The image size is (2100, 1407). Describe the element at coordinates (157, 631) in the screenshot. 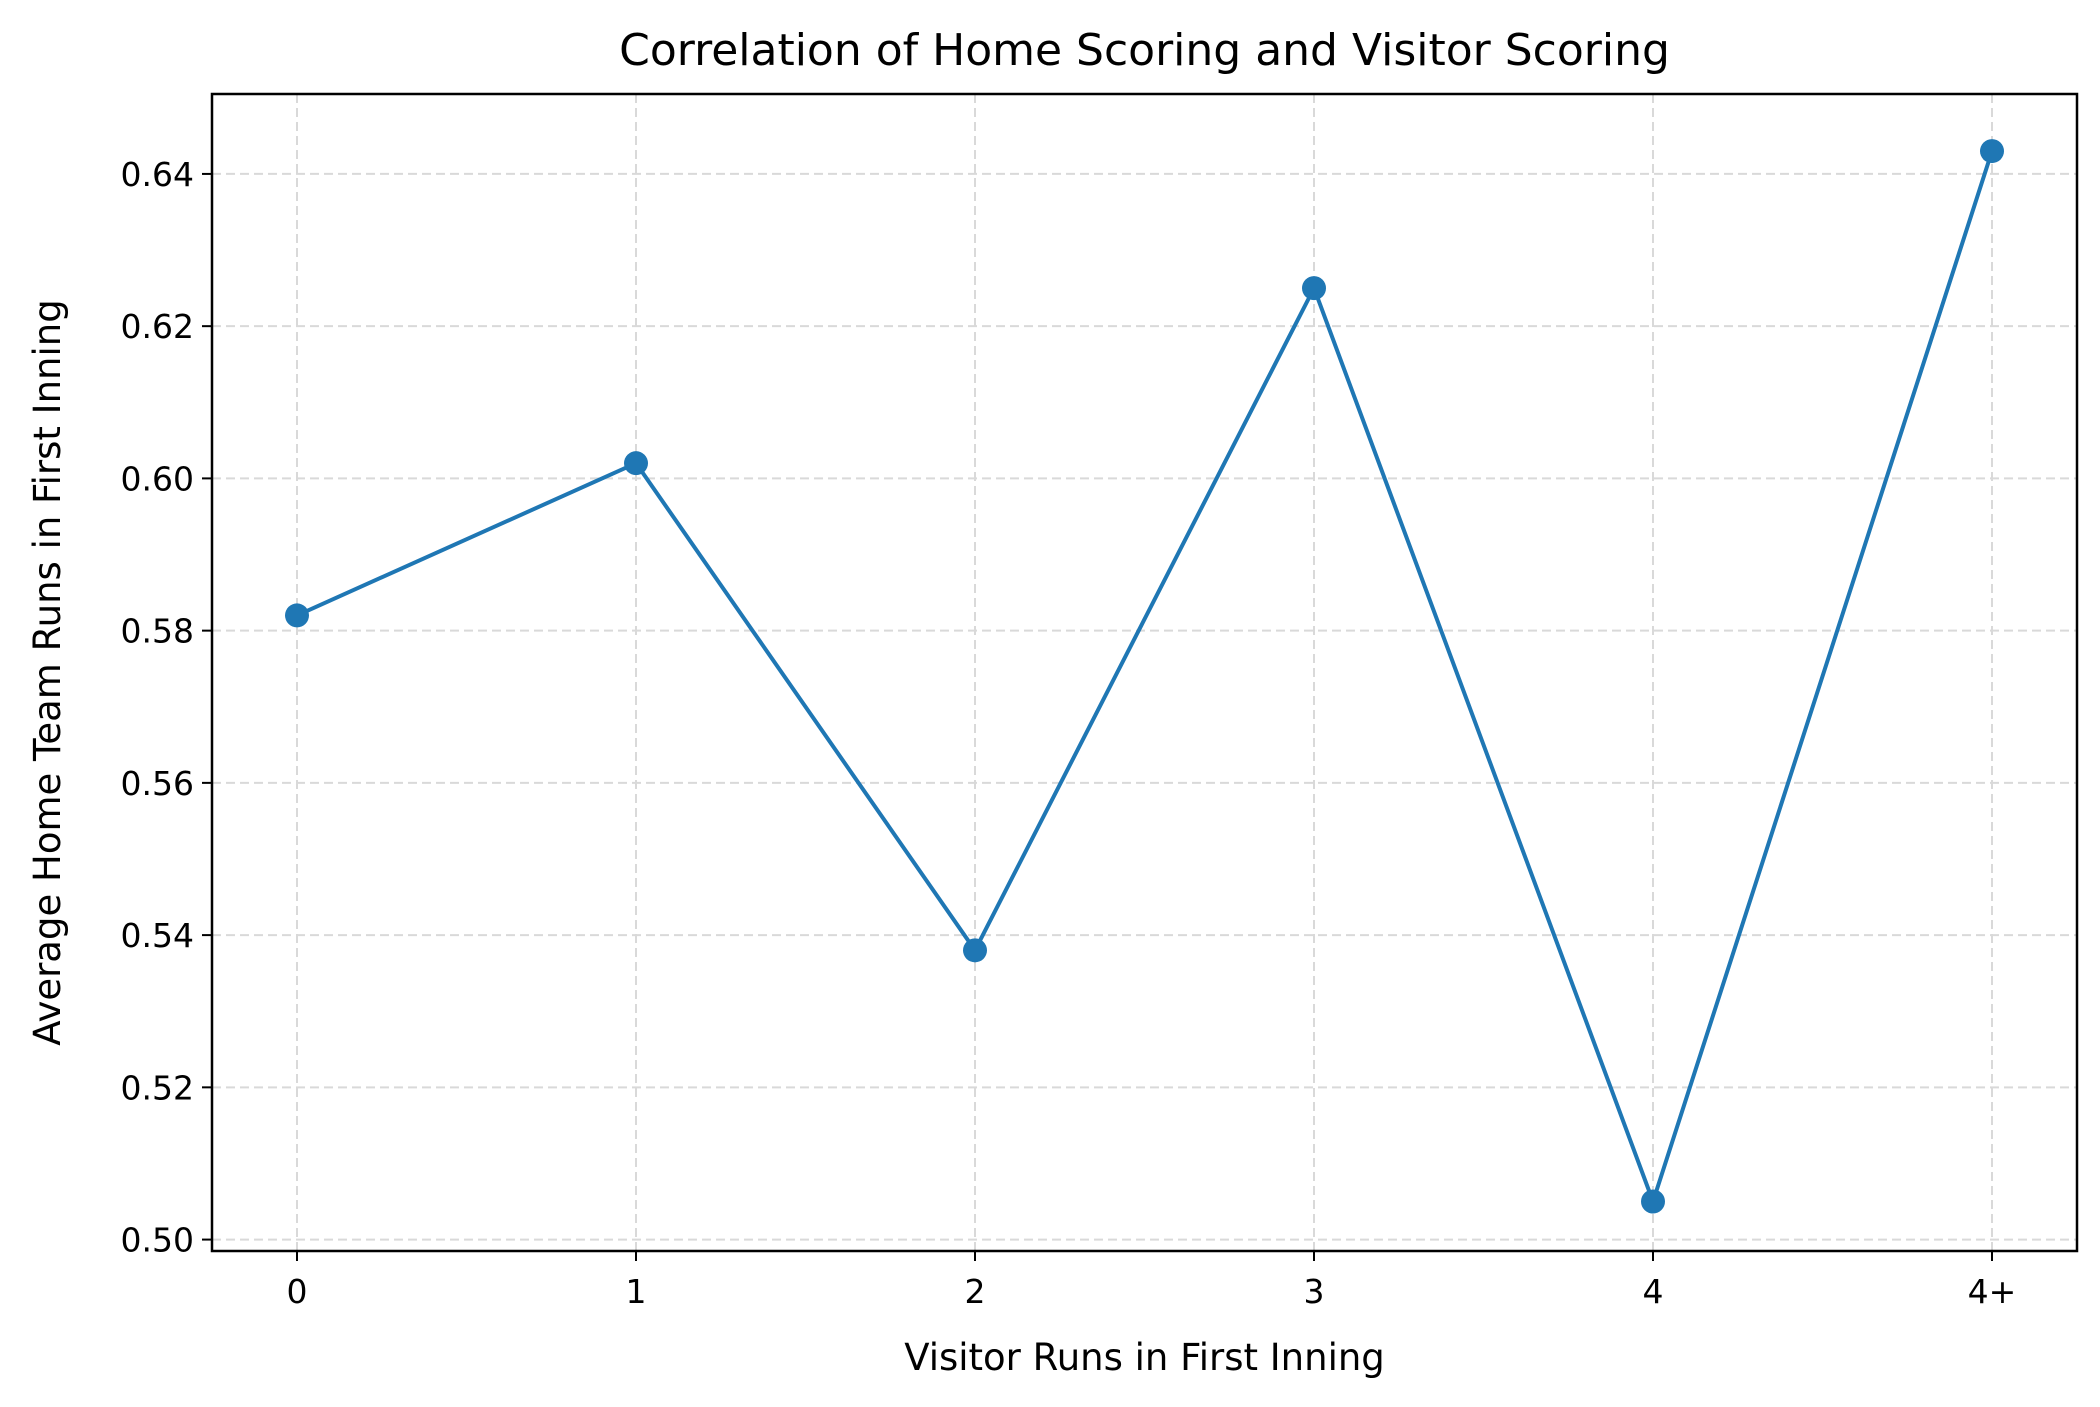

I see `y-tick-label: 0.58` at that location.